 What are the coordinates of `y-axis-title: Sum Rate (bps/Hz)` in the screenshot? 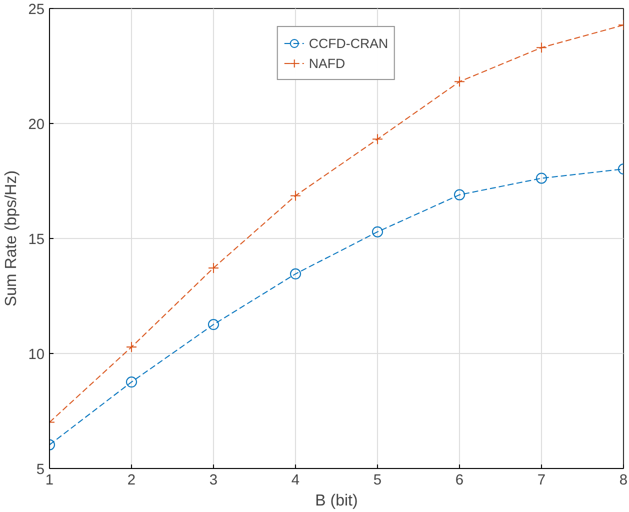 It's located at (11, 238).